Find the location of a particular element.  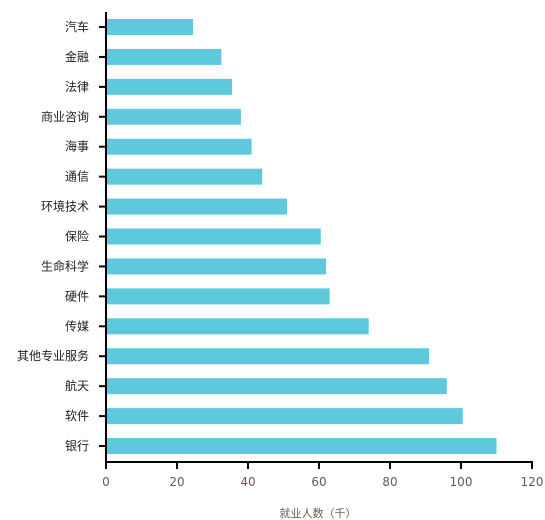

y-tick-label: 生命科学 is located at coordinates (65, 265).